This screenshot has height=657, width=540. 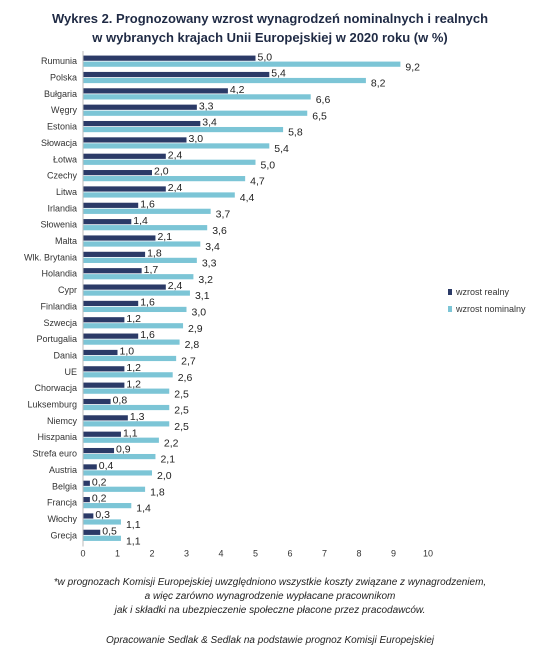 I want to click on x-tick-label: 6, so click(x=289, y=554).